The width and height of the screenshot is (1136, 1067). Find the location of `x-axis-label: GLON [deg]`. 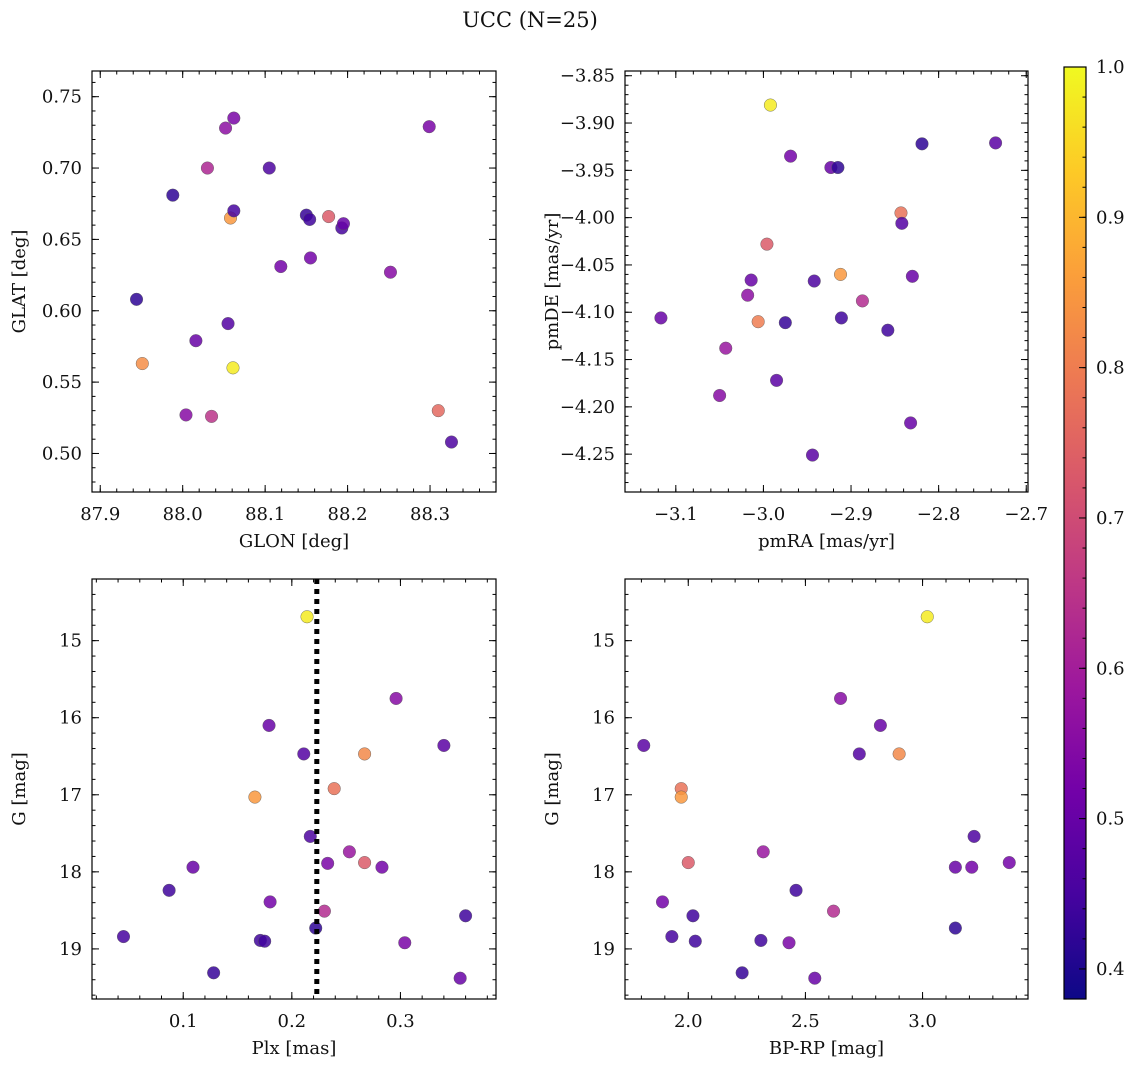

x-axis-label: GLON [deg] is located at coordinates (294, 541).